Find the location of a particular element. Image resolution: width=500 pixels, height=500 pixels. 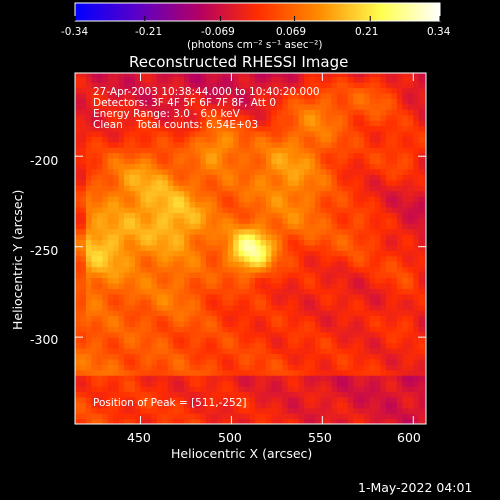

energy-range-text: Energy Range: 3.0 - 6.0 keV is located at coordinates (166, 114).